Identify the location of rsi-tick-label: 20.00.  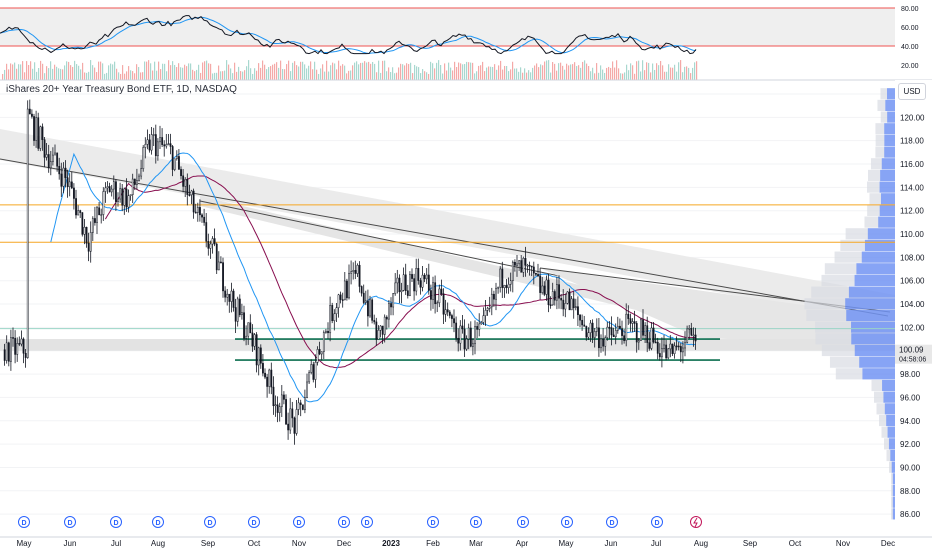
(910, 66).